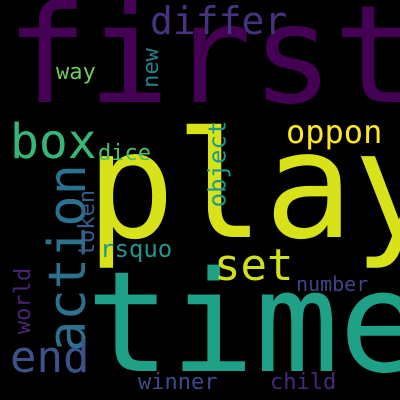  Describe the element at coordinates (217, 164) in the screenshot. I see `word-object: object` at that location.